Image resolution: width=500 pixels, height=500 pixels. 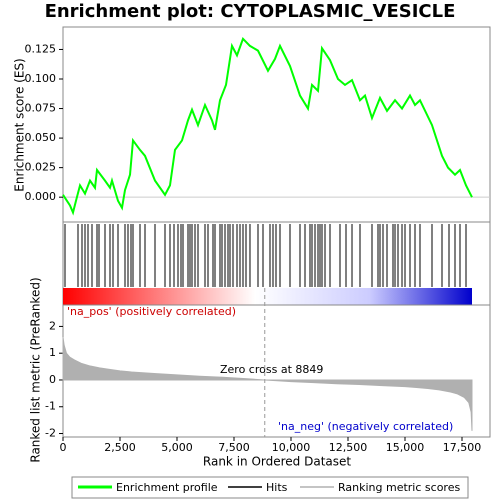 What do you see at coordinates (250, 11) in the screenshot?
I see `chart-title: Enrichment plot: CYTOPLASMIC_VESICLE` at bounding box center [250, 11].